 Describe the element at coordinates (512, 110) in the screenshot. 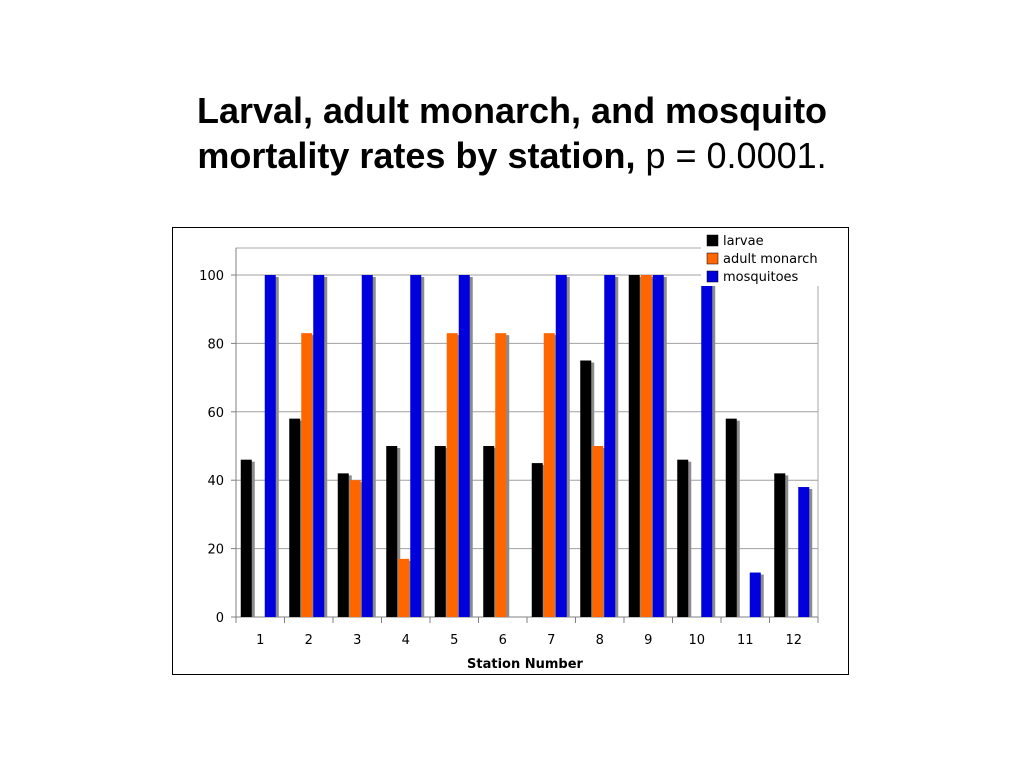

I see `title-line-1: Larval, adult monarch, and mosquito` at that location.